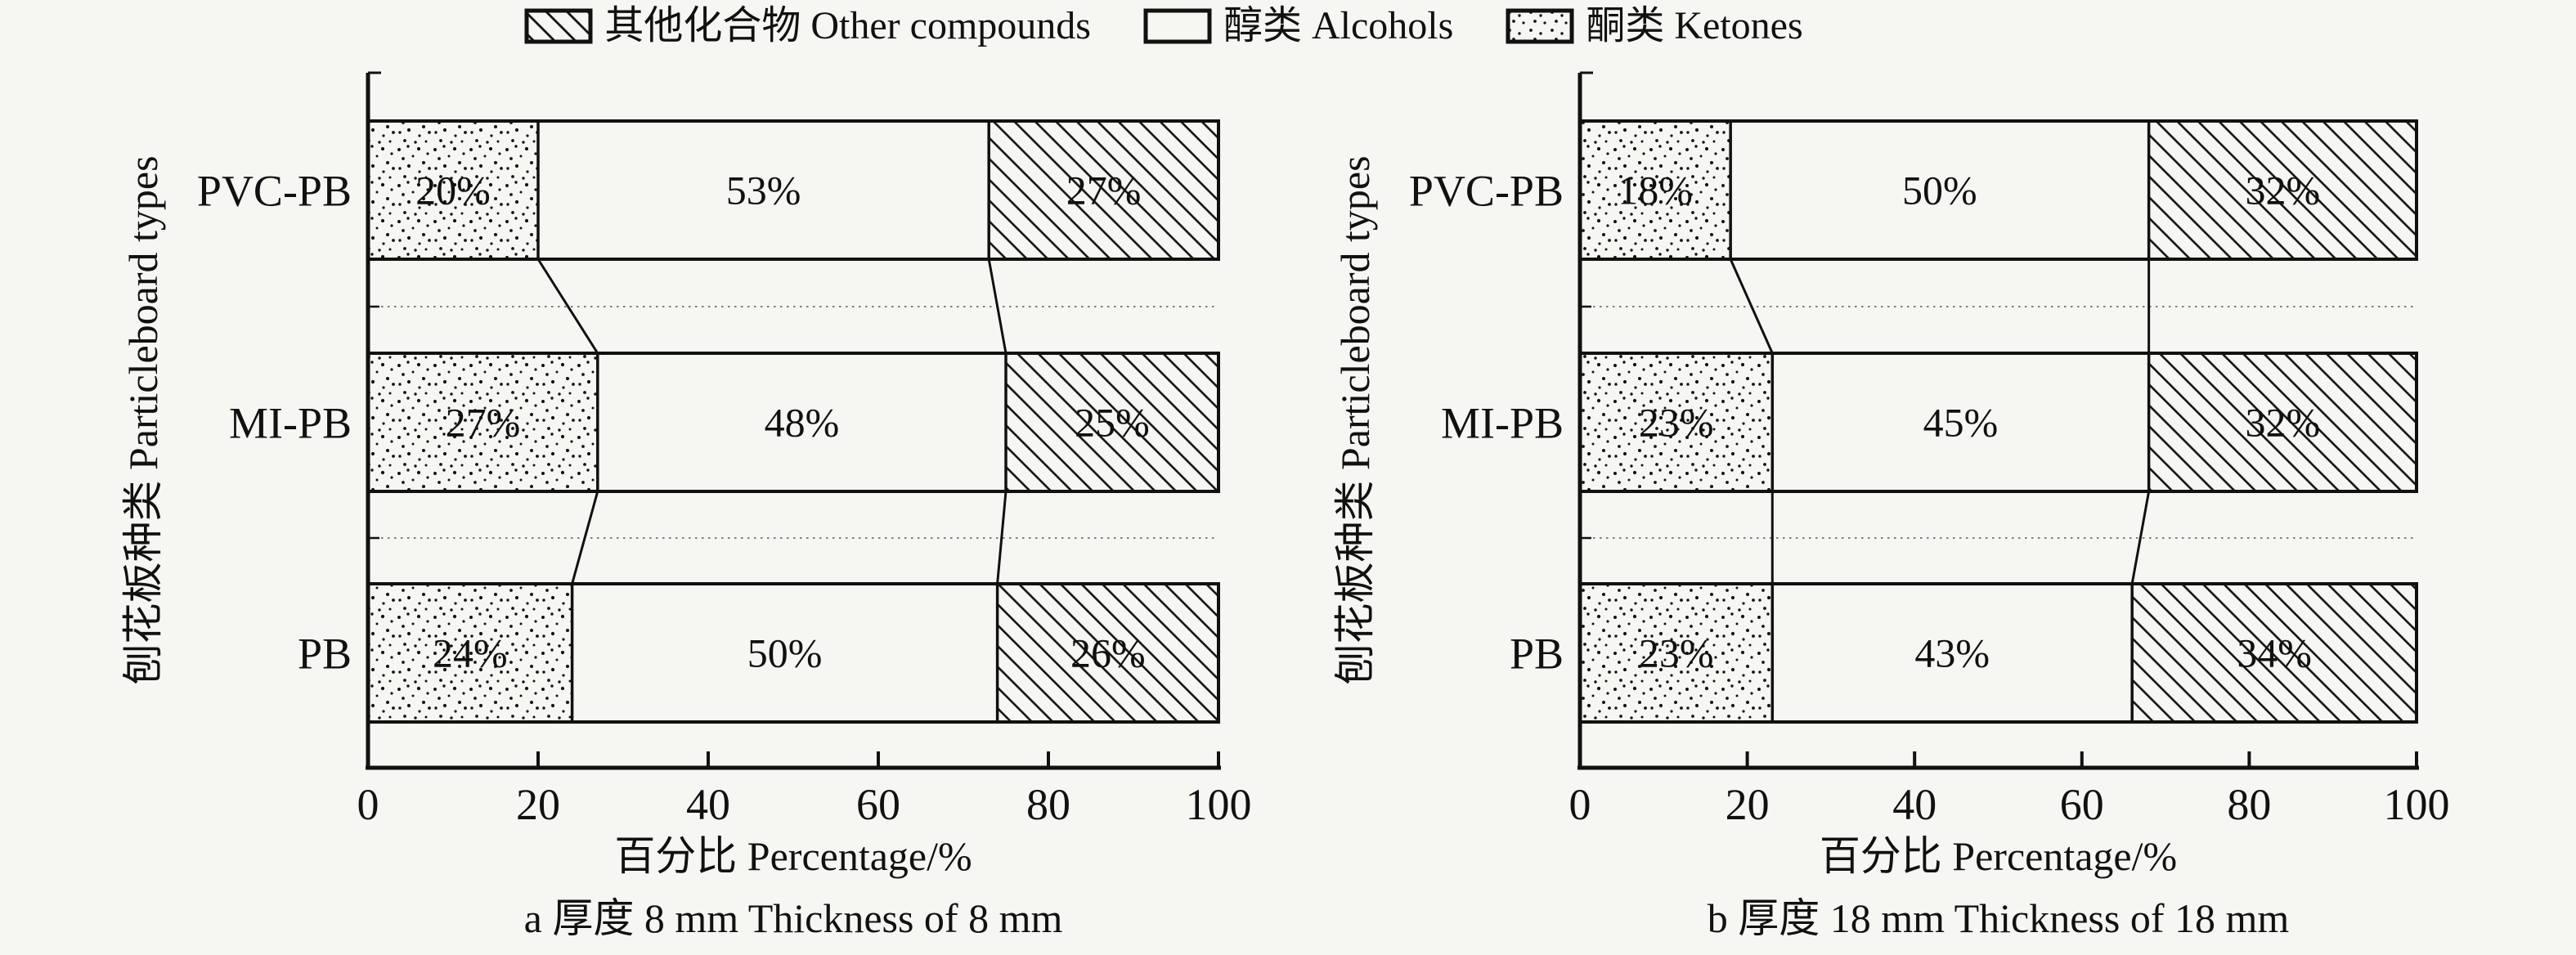  I want to click on legend-item-ketones: 酮类 Ketones, so click(1655, 26).